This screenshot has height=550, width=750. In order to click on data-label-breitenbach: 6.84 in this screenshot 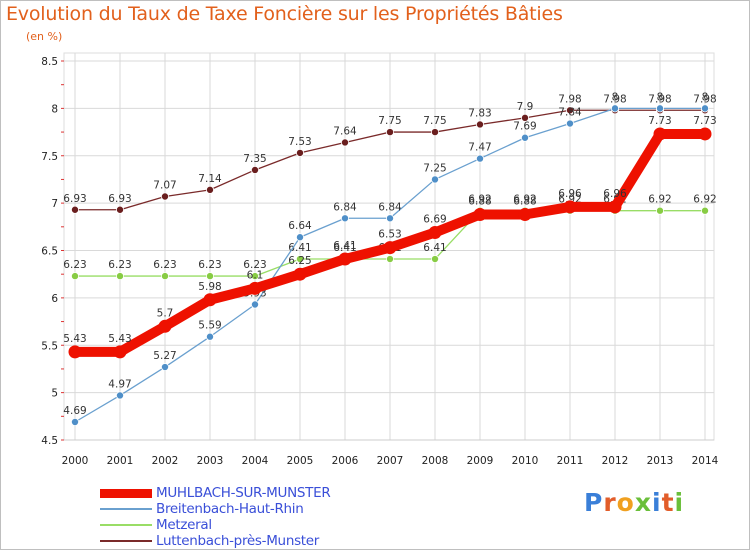, I will do `click(390, 207)`.